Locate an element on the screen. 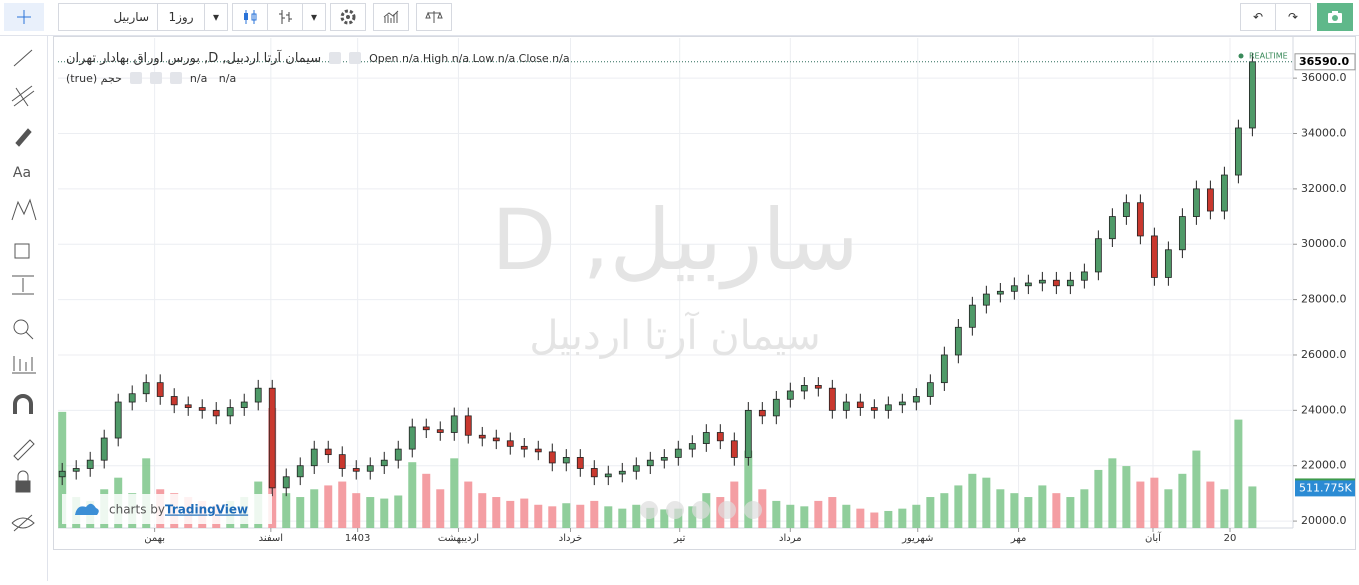 This screenshot has width=1359, height=585. lock-tool is located at coordinates (23, 486).